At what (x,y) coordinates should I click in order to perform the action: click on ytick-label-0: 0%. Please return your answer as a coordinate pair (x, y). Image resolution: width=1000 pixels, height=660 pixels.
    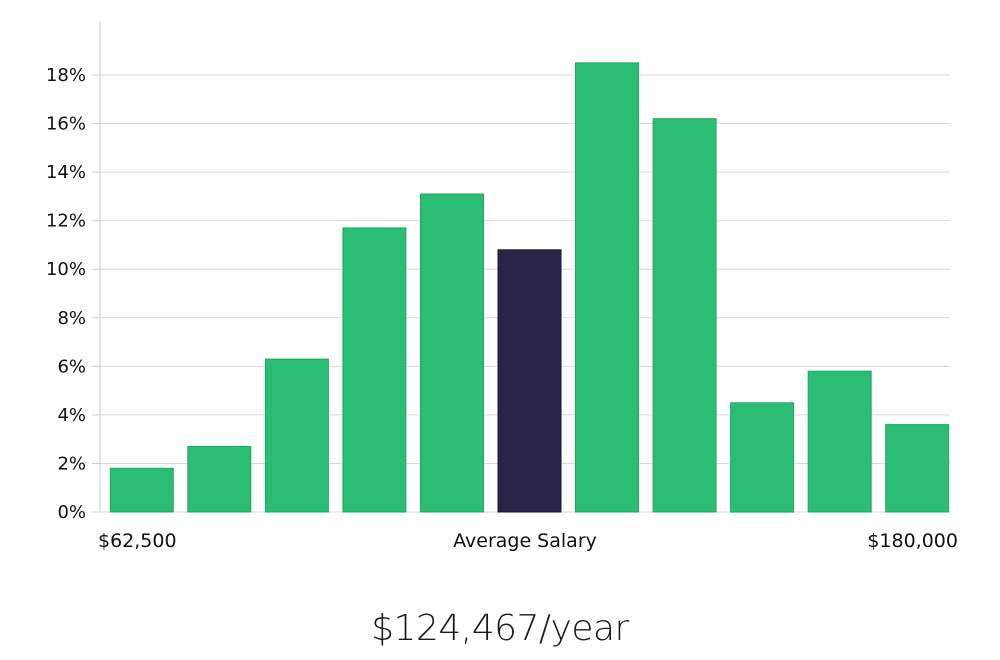
    Looking at the image, I should click on (71, 512).